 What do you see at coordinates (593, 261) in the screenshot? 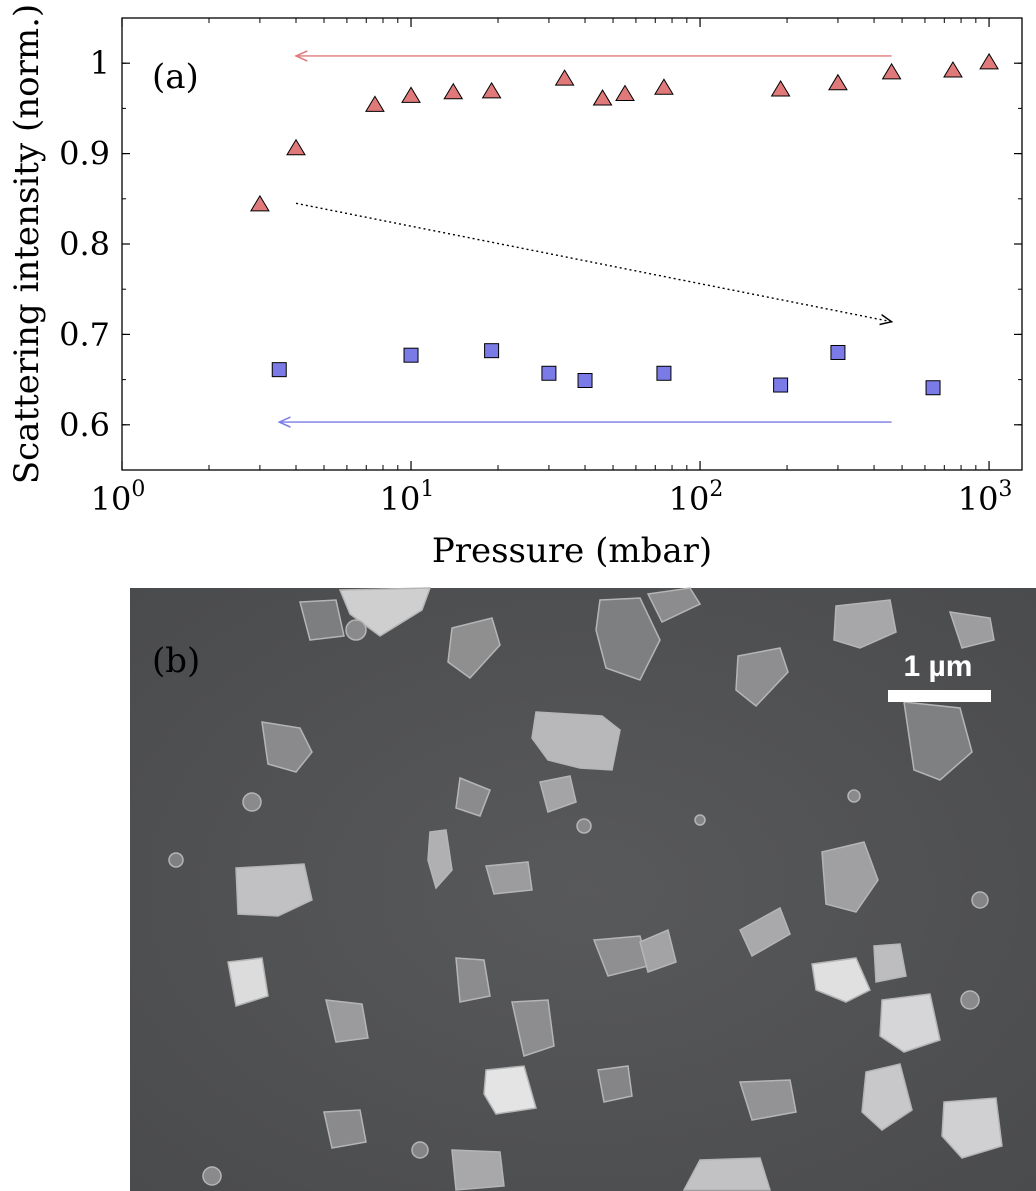
I see `trend-arrow-dotted` at bounding box center [593, 261].